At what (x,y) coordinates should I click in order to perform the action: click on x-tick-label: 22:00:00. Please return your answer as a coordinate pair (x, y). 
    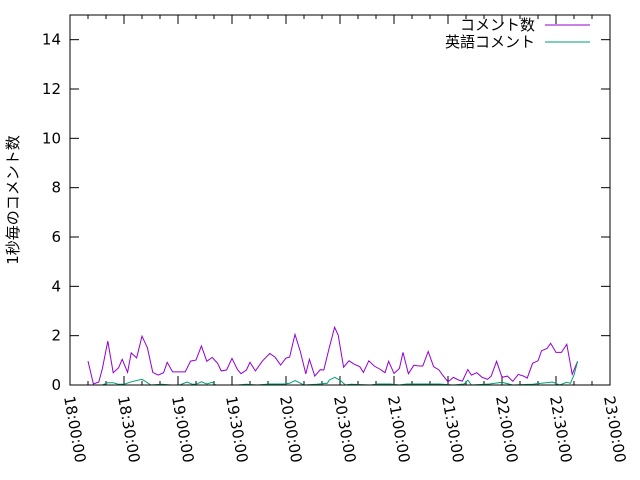
    Looking at the image, I should click on (506, 429).